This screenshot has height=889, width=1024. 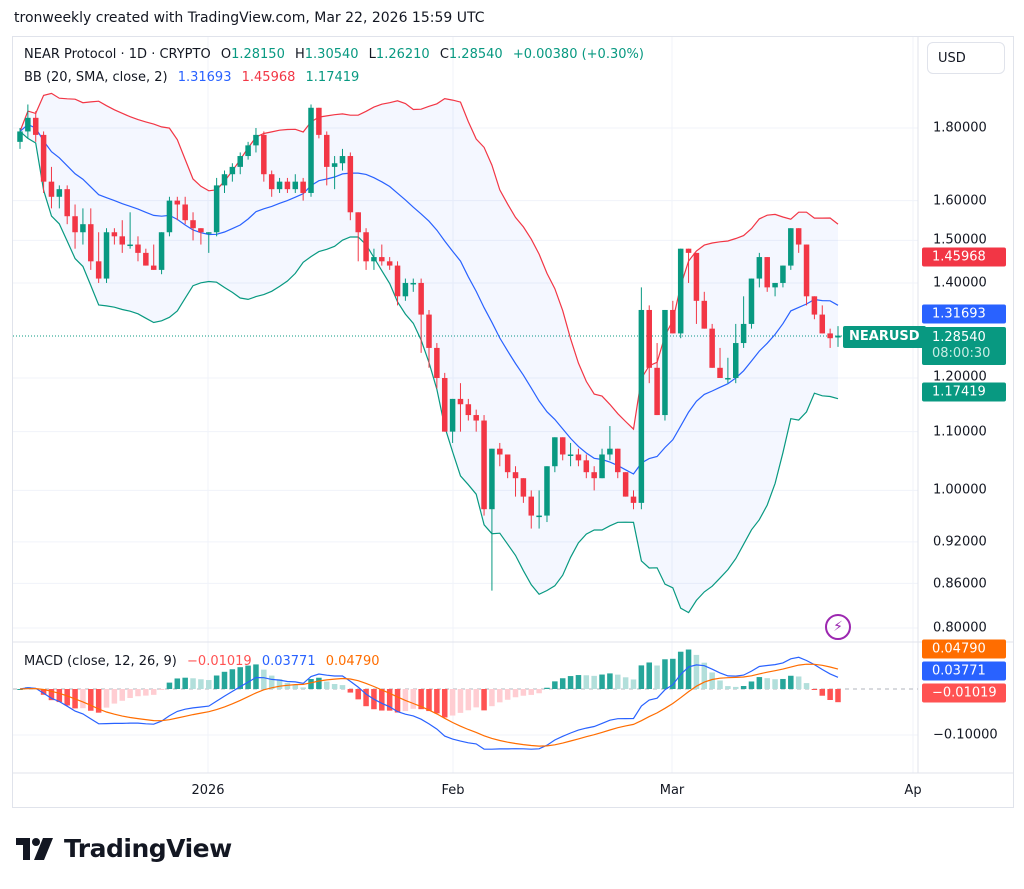 What do you see at coordinates (453, 790) in the screenshot?
I see `time-label: Feb` at bounding box center [453, 790].